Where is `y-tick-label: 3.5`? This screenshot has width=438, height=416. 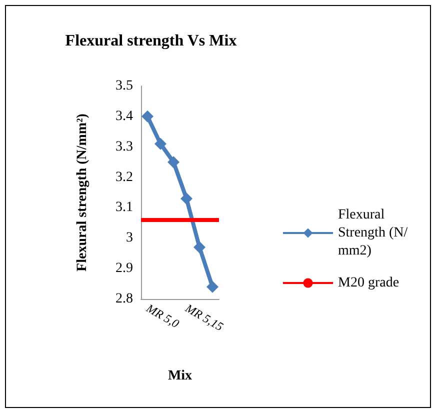 y-tick-label: 3.5 is located at coordinates (124, 86).